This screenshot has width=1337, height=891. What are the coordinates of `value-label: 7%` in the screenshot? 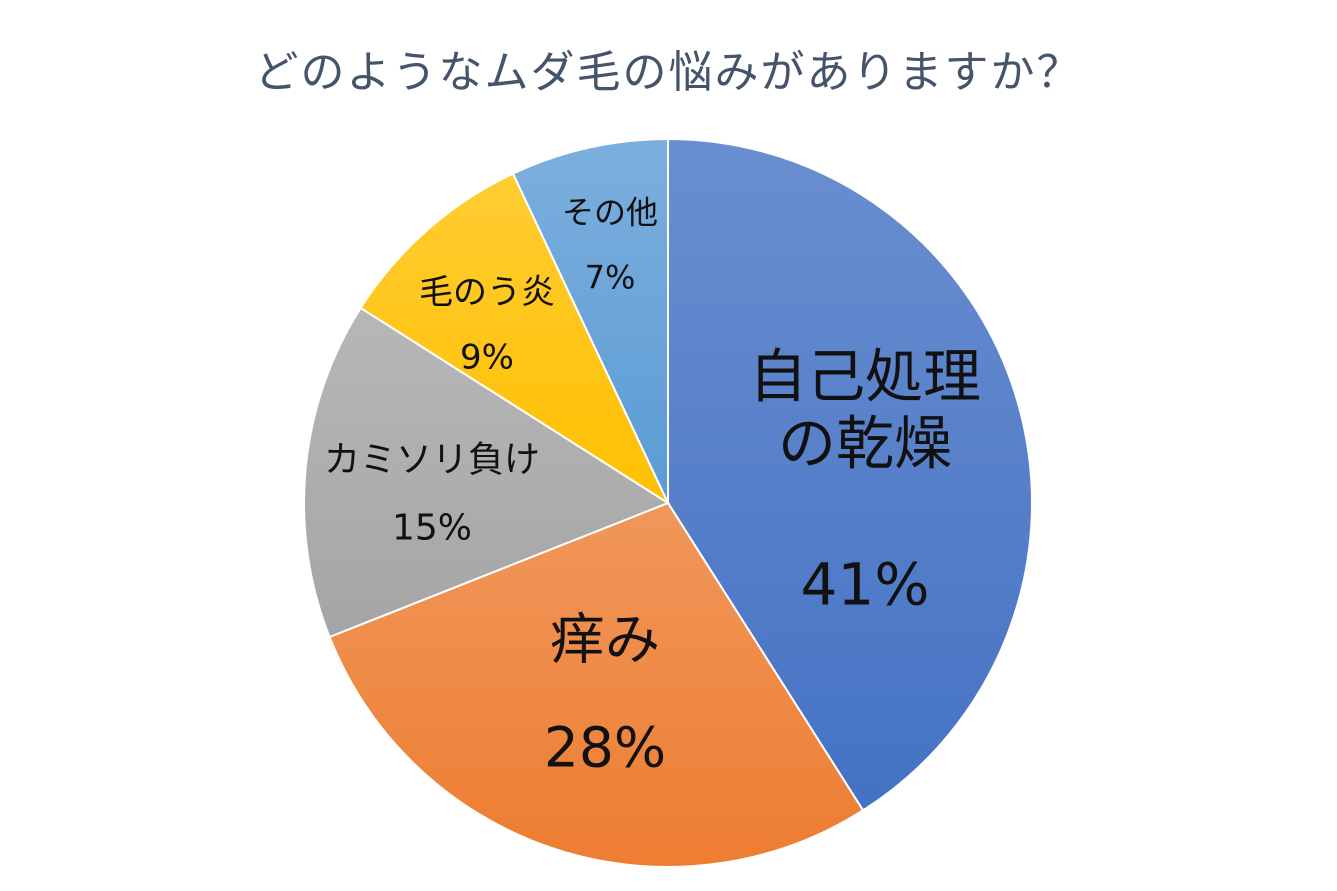 It's located at (610, 277).